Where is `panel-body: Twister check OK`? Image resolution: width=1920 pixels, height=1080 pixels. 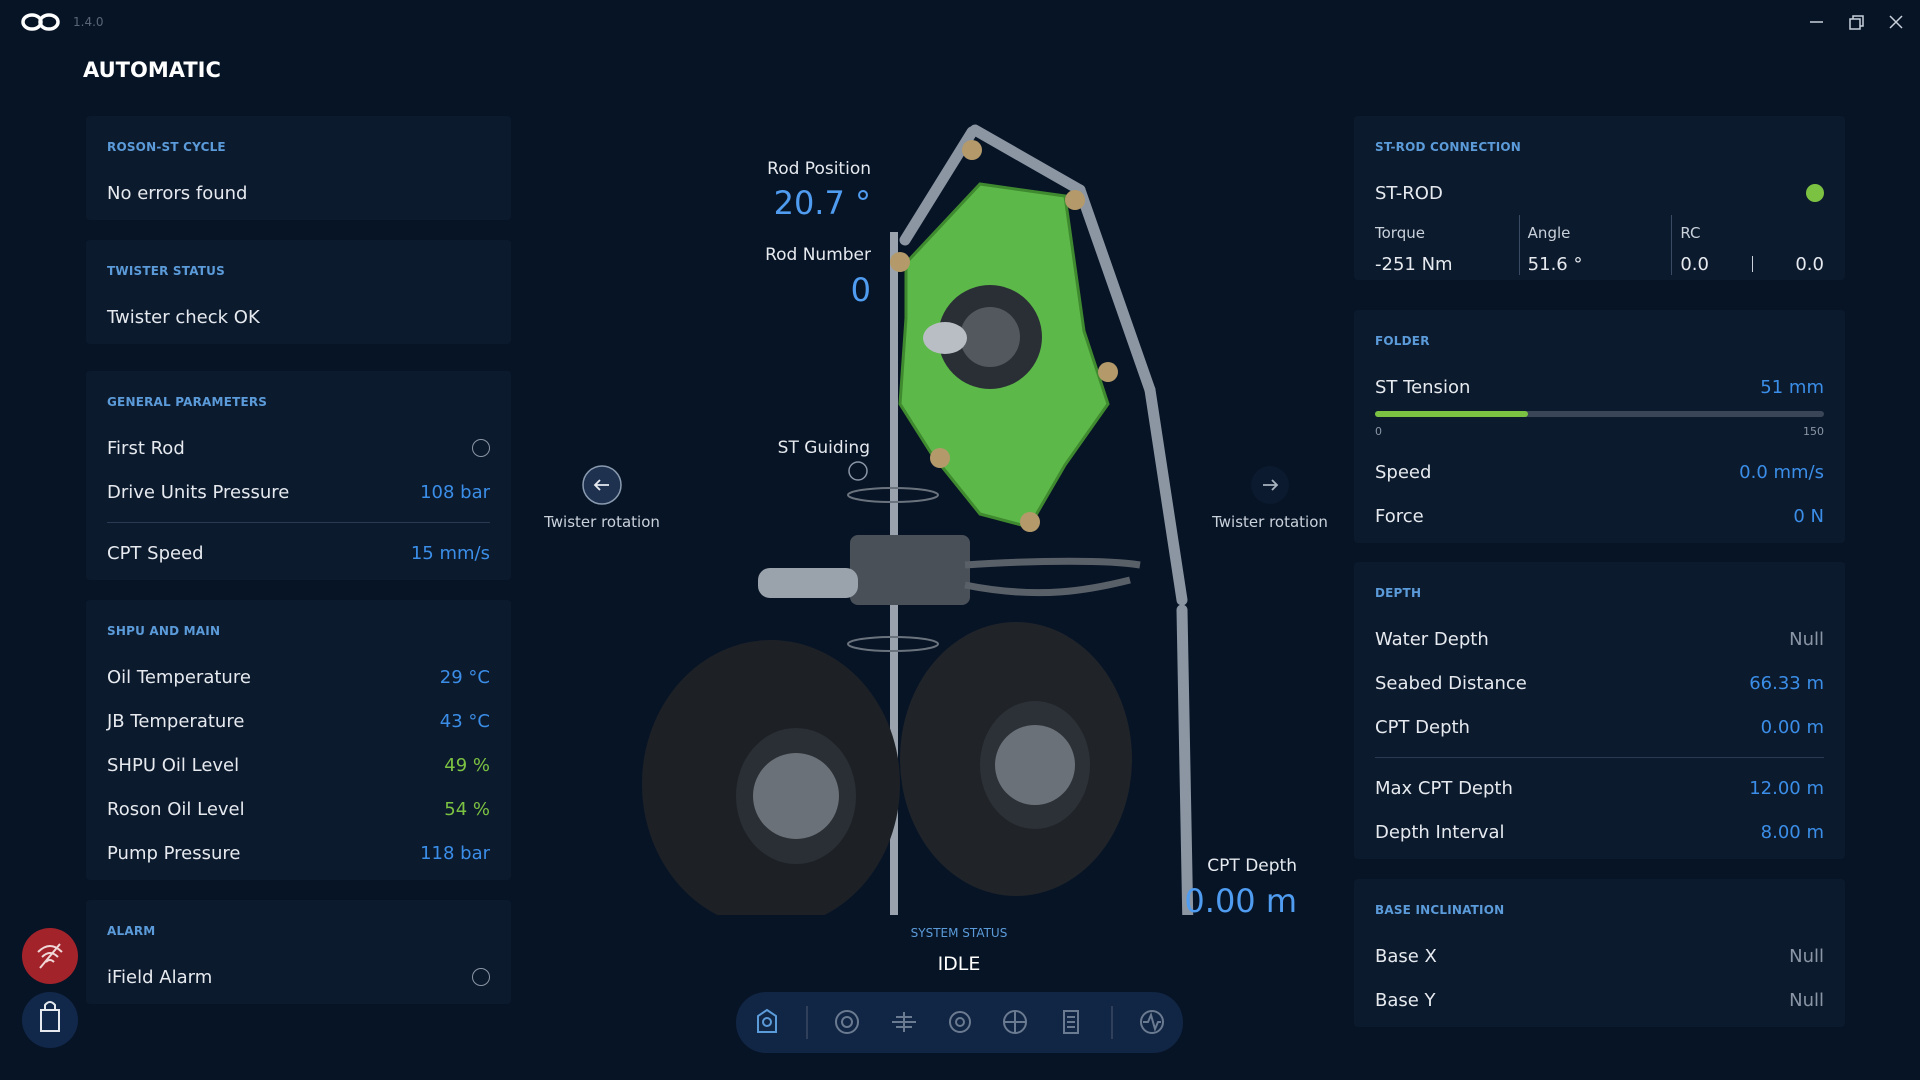 panel-body: Twister check OK is located at coordinates (298, 317).